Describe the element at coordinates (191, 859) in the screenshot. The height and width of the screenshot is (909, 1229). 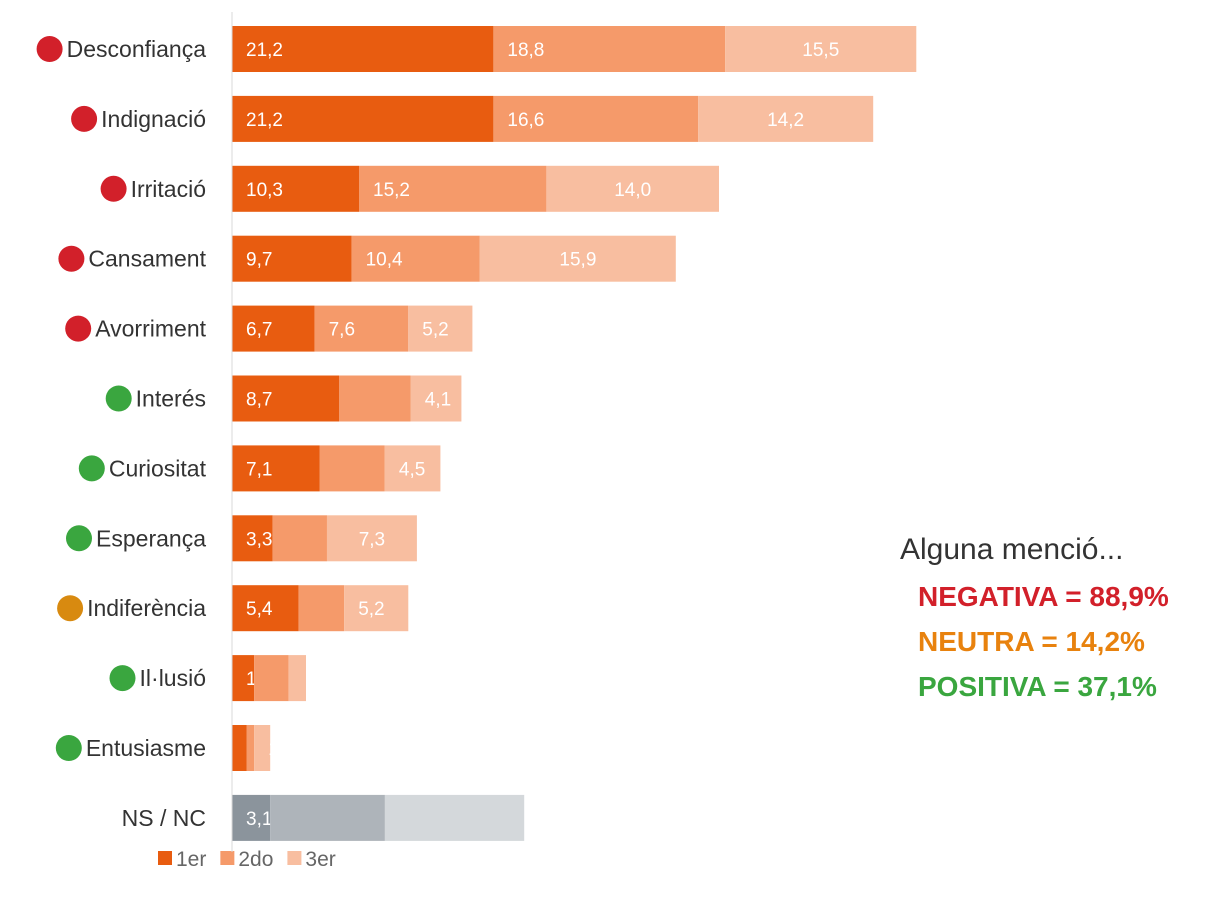
I see `legend-label-1er: 1er` at that location.